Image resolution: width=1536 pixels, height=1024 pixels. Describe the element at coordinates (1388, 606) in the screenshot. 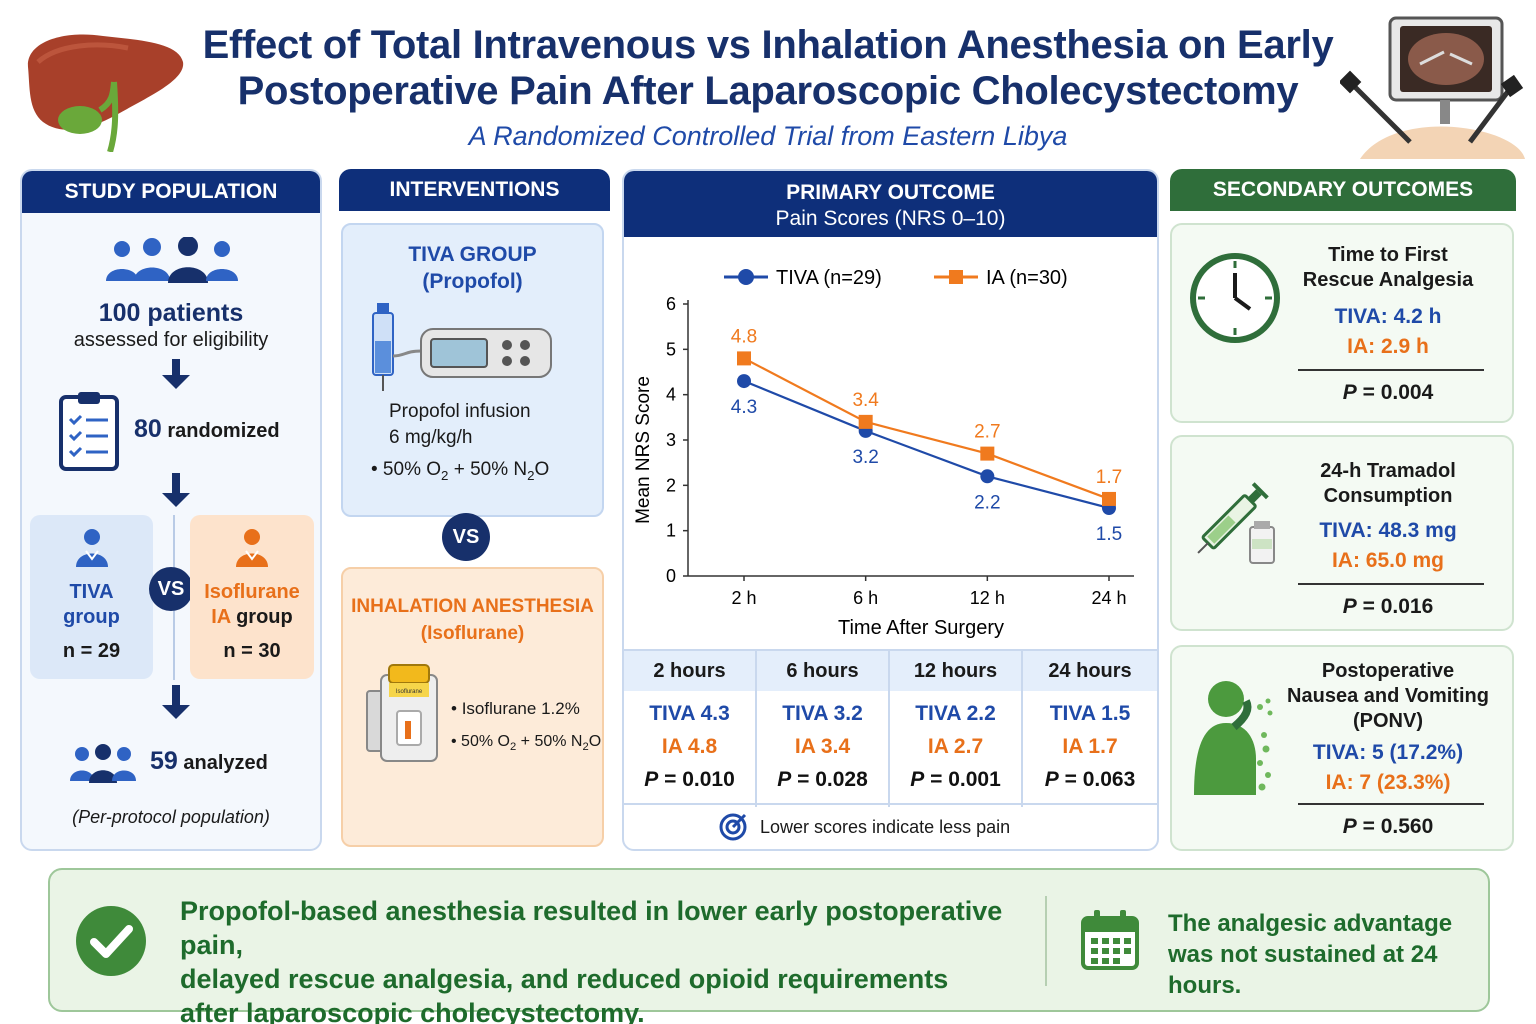

I see `secondary-p-value: P = 0.016` at that location.